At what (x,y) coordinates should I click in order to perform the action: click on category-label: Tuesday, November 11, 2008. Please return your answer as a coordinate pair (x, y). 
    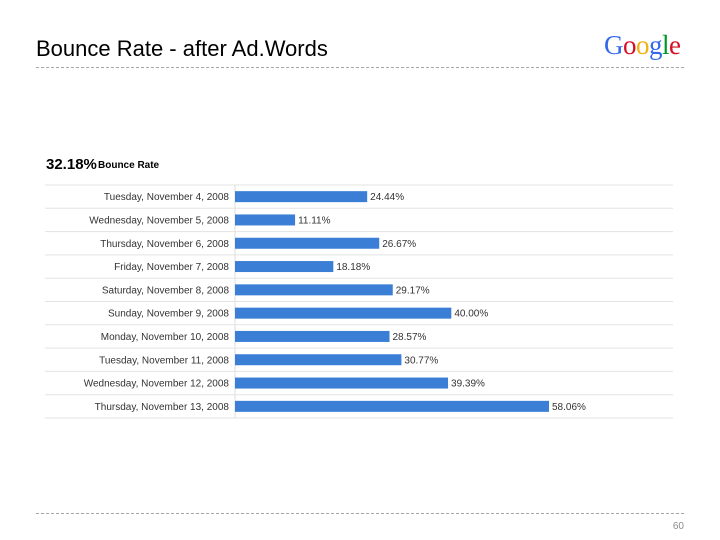
    Looking at the image, I should click on (164, 360).